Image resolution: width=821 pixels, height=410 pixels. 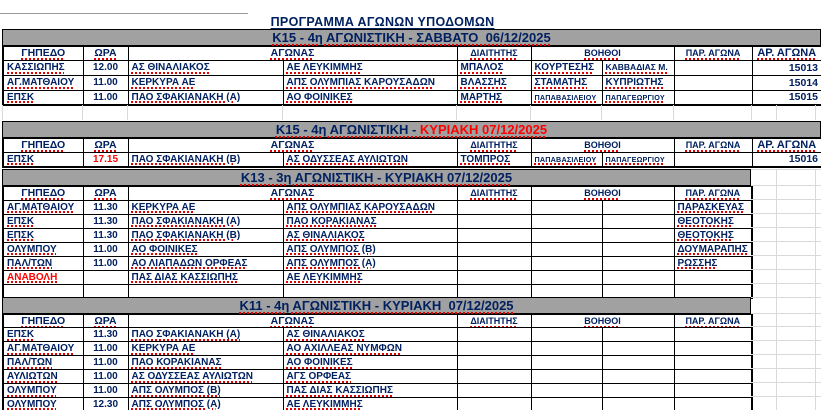 What do you see at coordinates (370, 263) in the screenshot?
I see `away-team-cell: ΑΠΣ ΟΛΥΜΠΟΣ (Α)` at bounding box center [370, 263].